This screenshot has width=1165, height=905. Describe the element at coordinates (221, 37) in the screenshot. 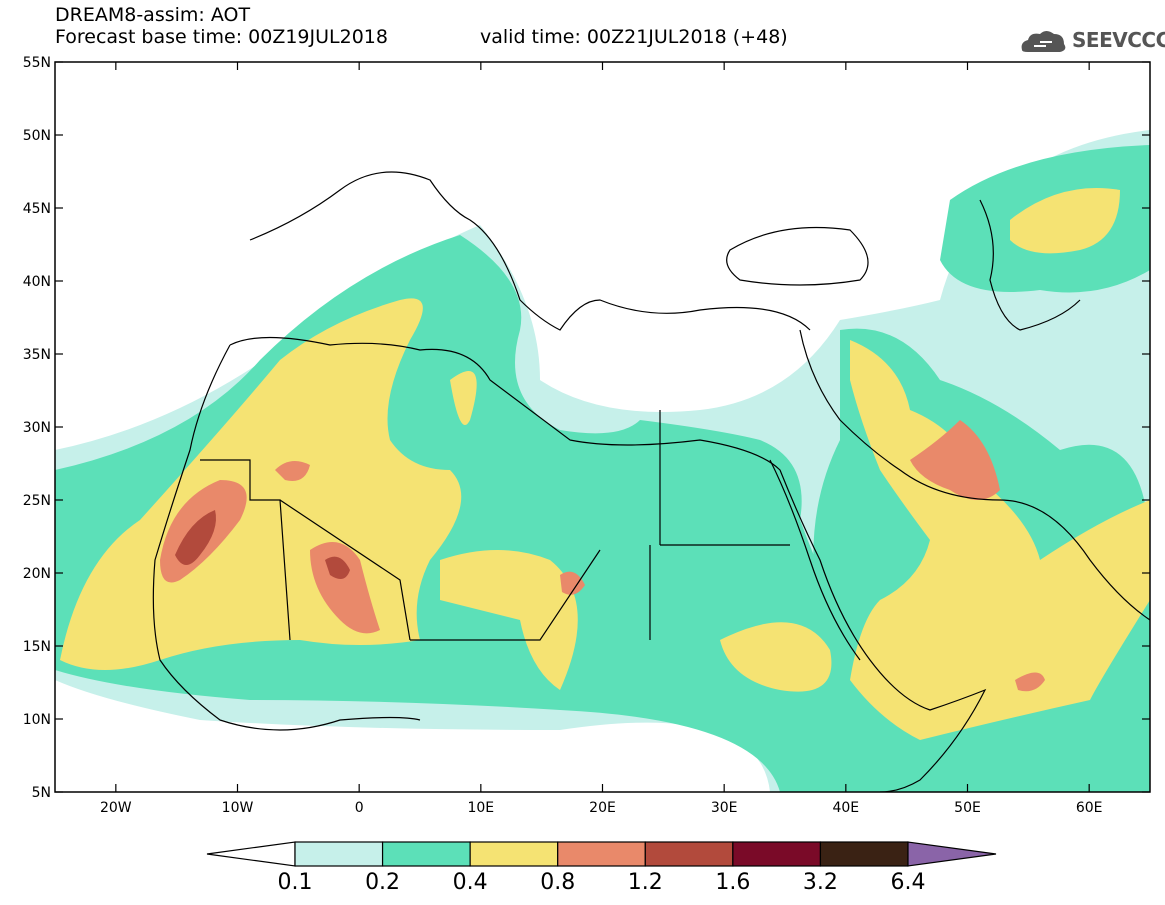

I see `forecast-base-time: Forecast base time: 00Z19JUL2018` at that location.